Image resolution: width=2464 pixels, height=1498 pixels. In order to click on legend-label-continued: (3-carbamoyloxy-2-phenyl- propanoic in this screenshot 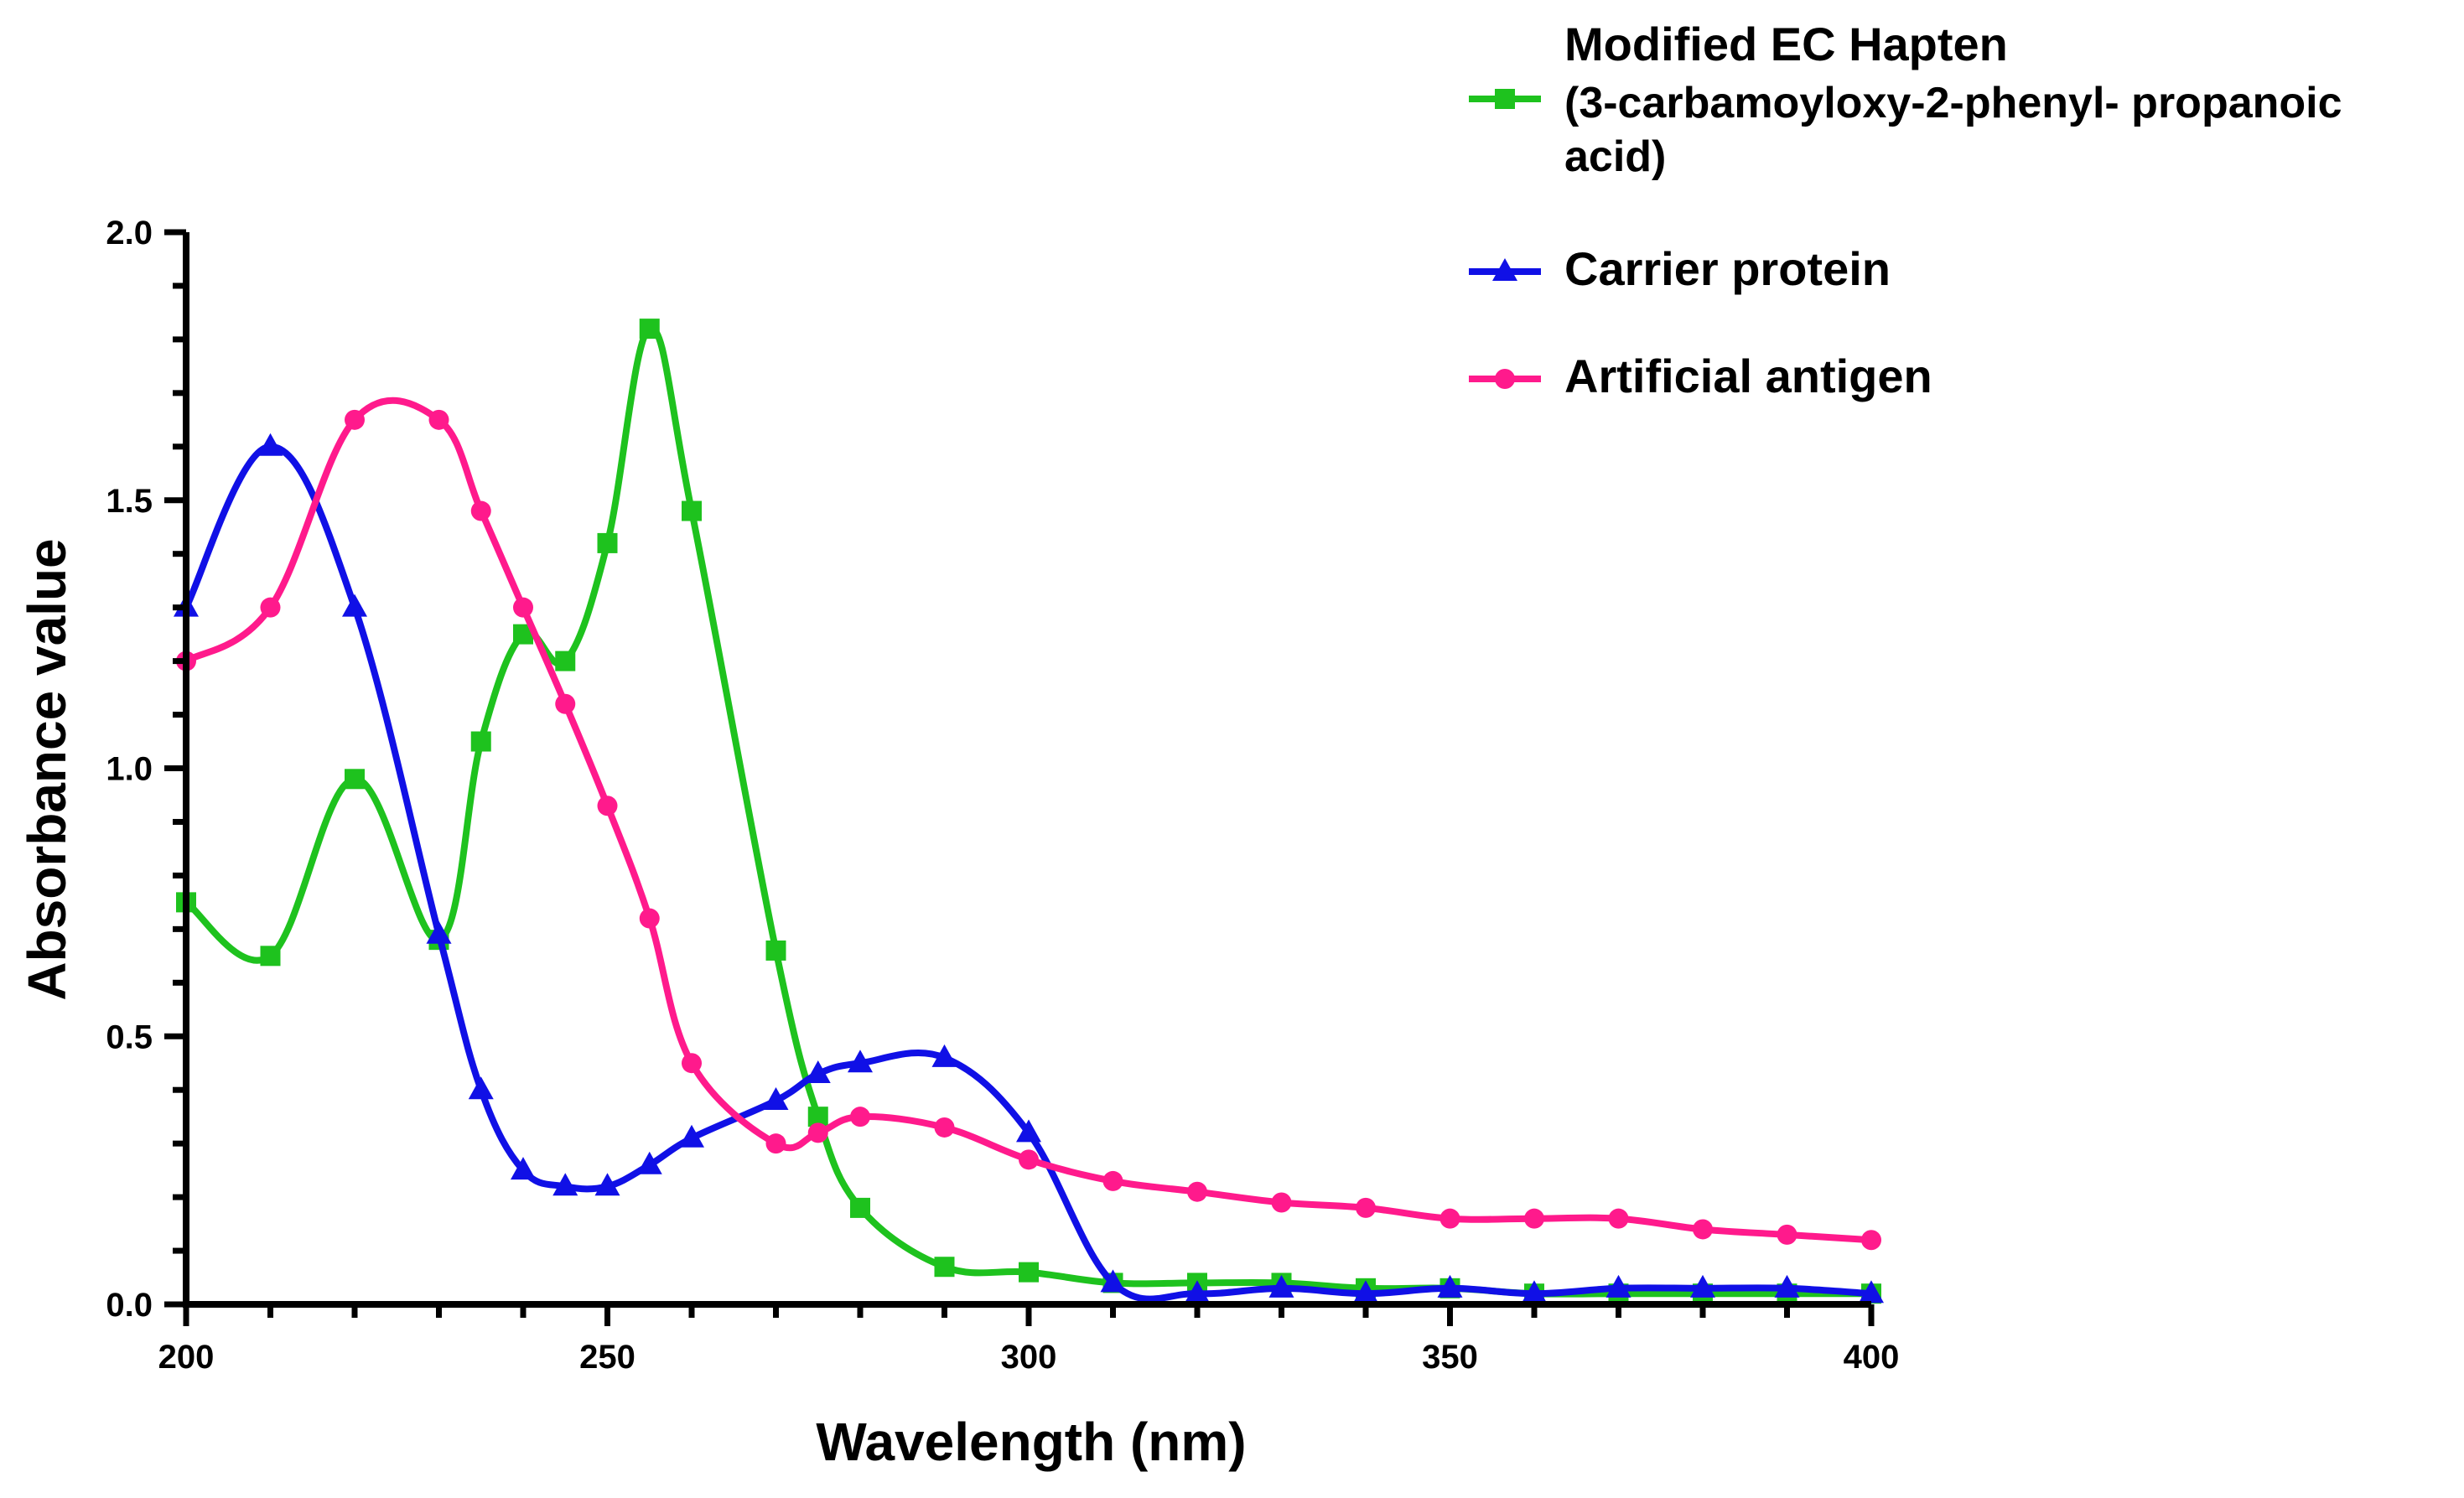, I will do `click(1953, 103)`.